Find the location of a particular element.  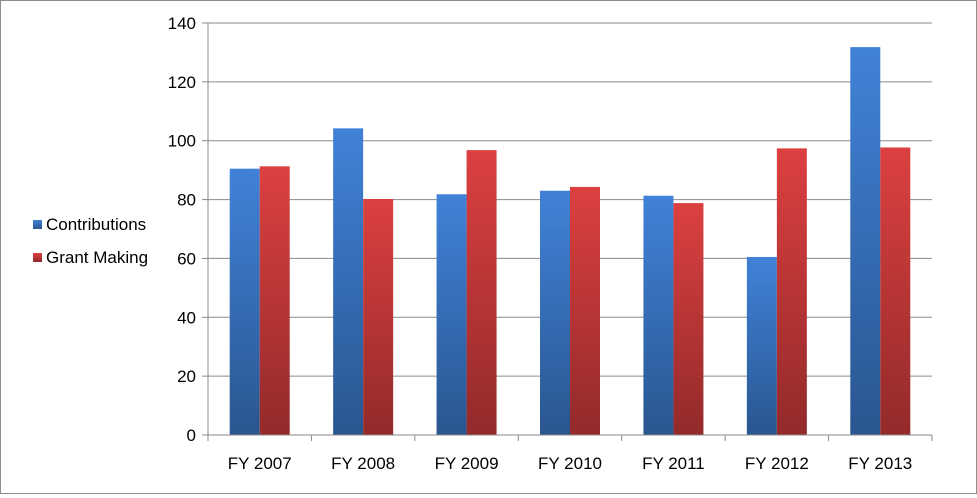

y-tick-label: 20 is located at coordinates (186, 376).